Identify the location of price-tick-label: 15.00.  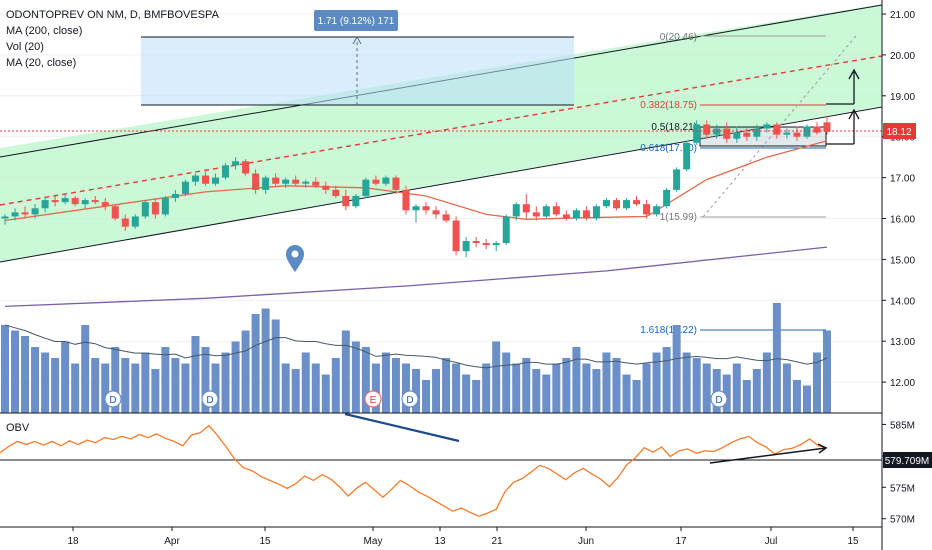
(902, 260).